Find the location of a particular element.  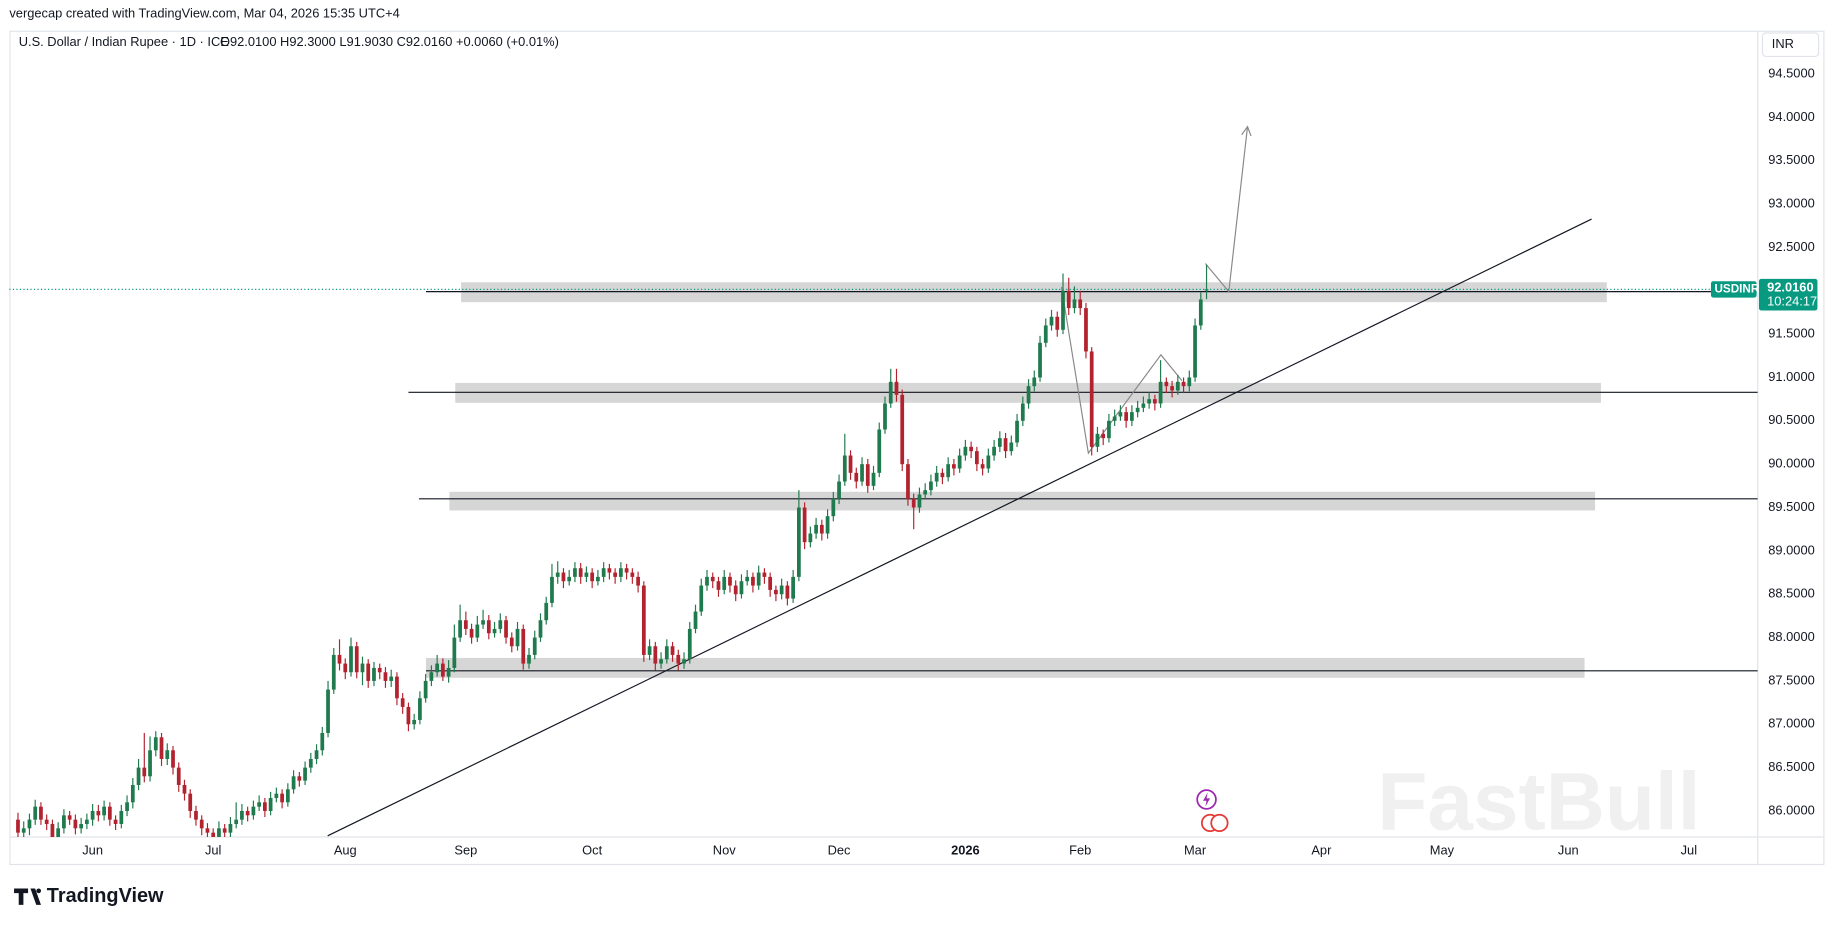

y-tick-label: 89.5000 is located at coordinates (1791, 506).